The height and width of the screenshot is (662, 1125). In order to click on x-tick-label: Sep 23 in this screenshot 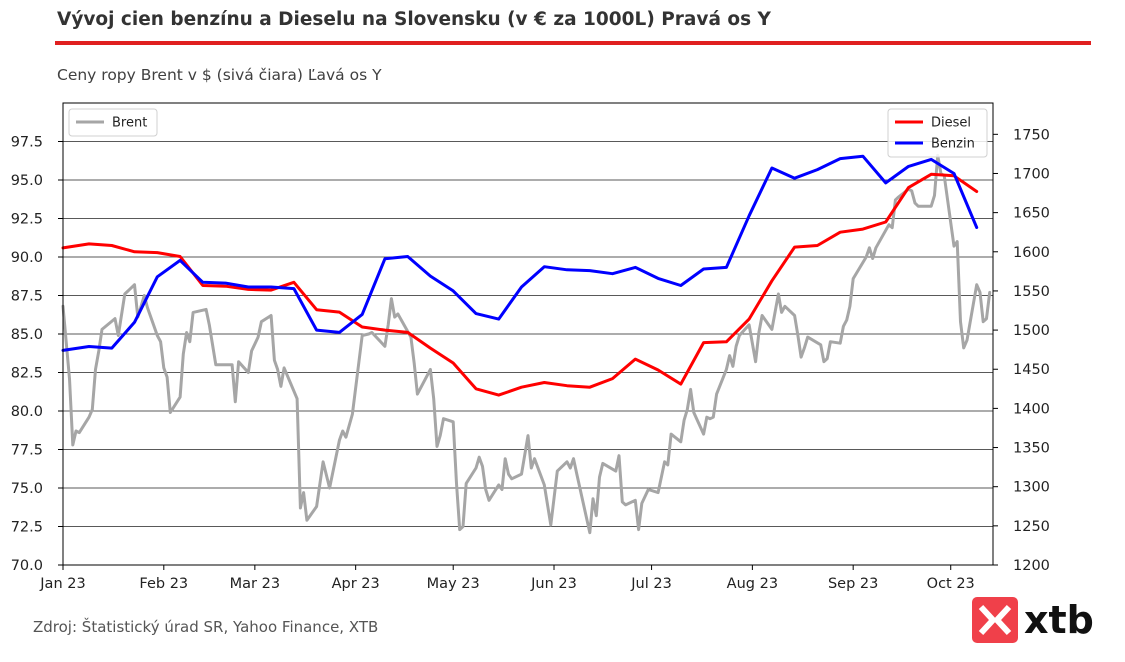, I will do `click(853, 584)`.